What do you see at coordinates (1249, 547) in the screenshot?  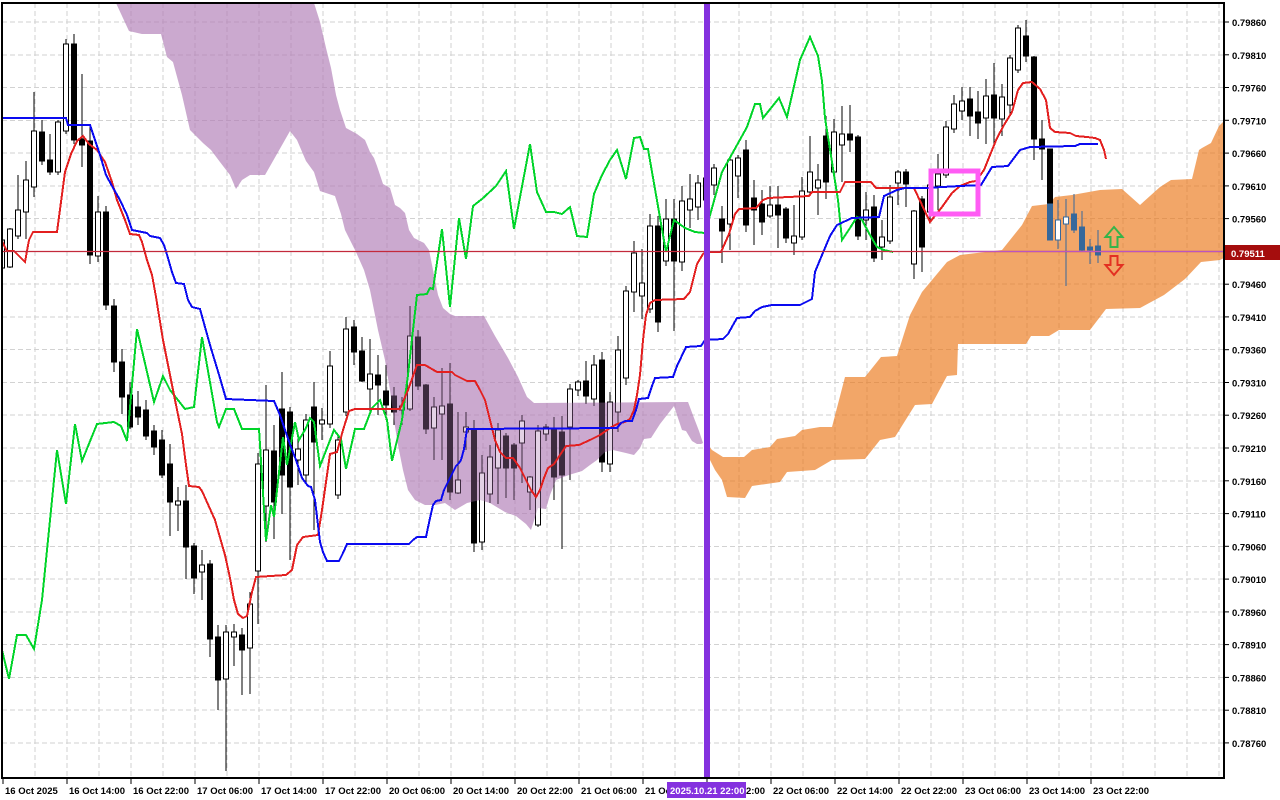 I see `svg-text: 0.79060` at bounding box center [1249, 547].